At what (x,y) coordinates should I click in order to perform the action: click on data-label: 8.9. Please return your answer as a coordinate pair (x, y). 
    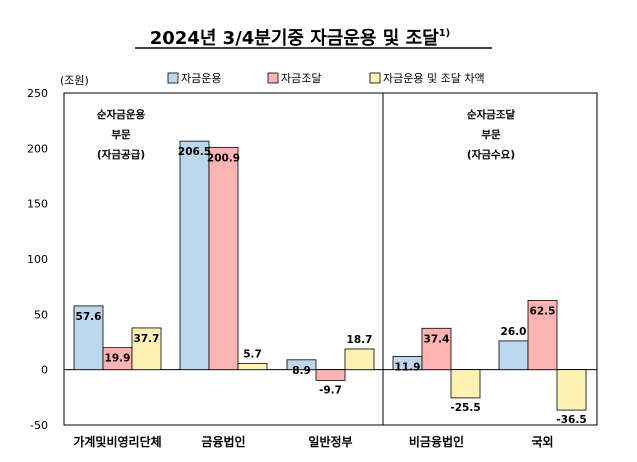
    Looking at the image, I should click on (301, 371).